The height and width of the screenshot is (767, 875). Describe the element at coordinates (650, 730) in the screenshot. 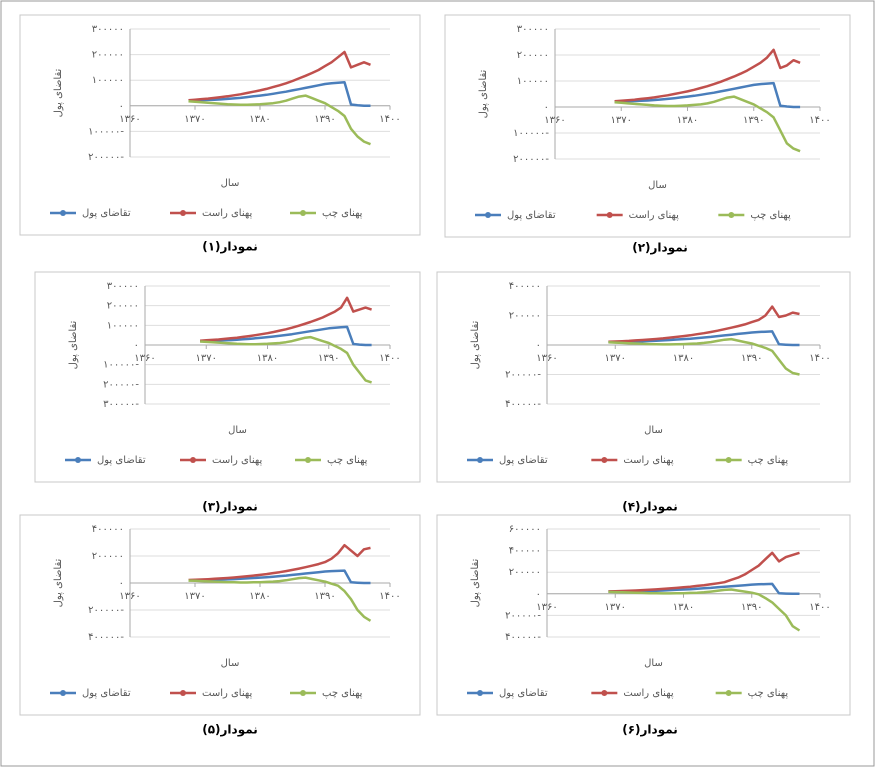

I see `chart-caption: نمودار(۶)` at that location.